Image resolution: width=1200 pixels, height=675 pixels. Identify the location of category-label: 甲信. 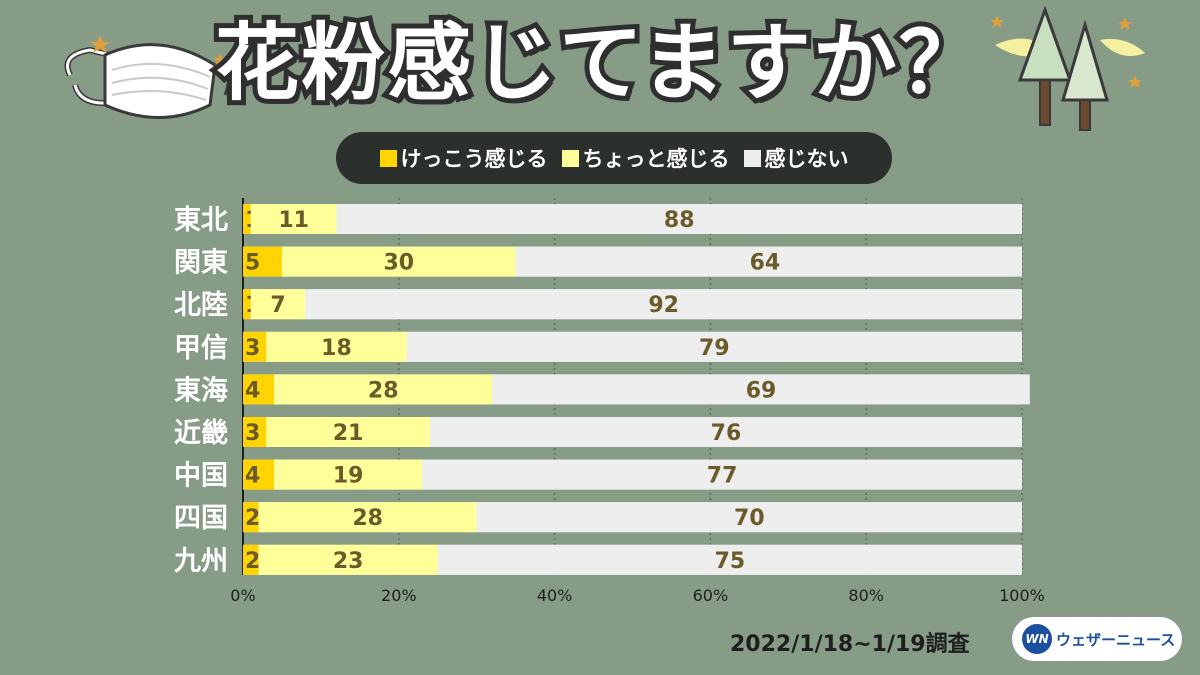
(201, 348).